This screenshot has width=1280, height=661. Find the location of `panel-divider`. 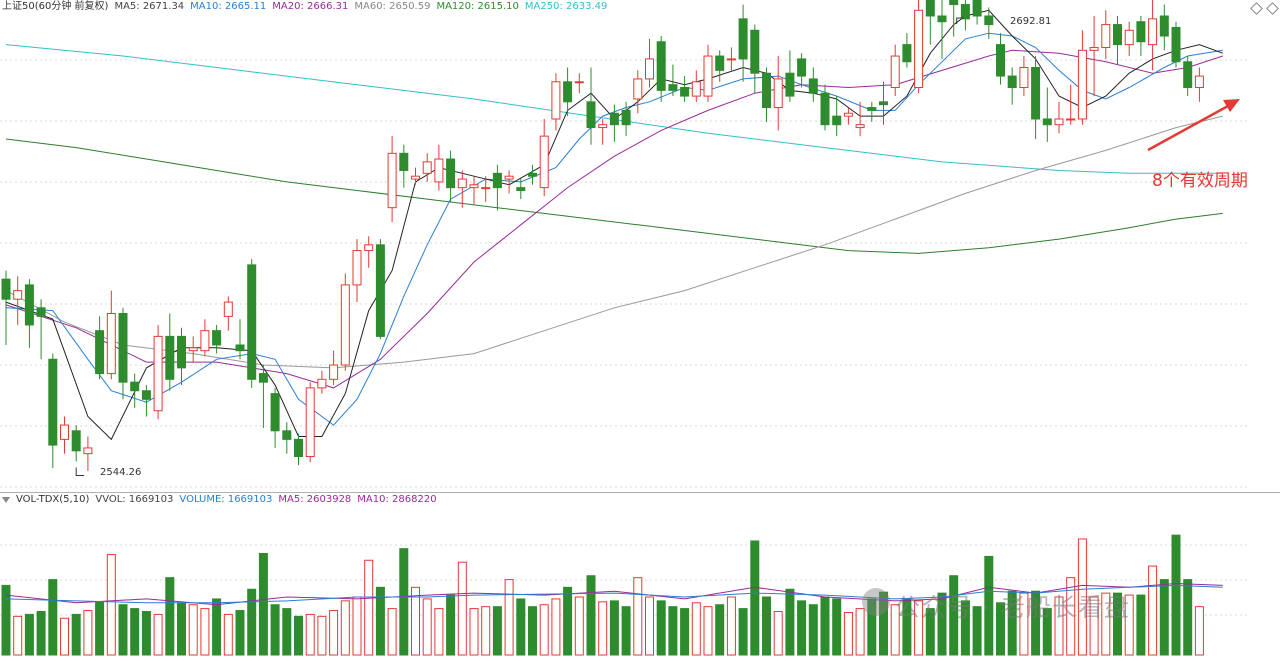

panel-divider is located at coordinates (640, 492).